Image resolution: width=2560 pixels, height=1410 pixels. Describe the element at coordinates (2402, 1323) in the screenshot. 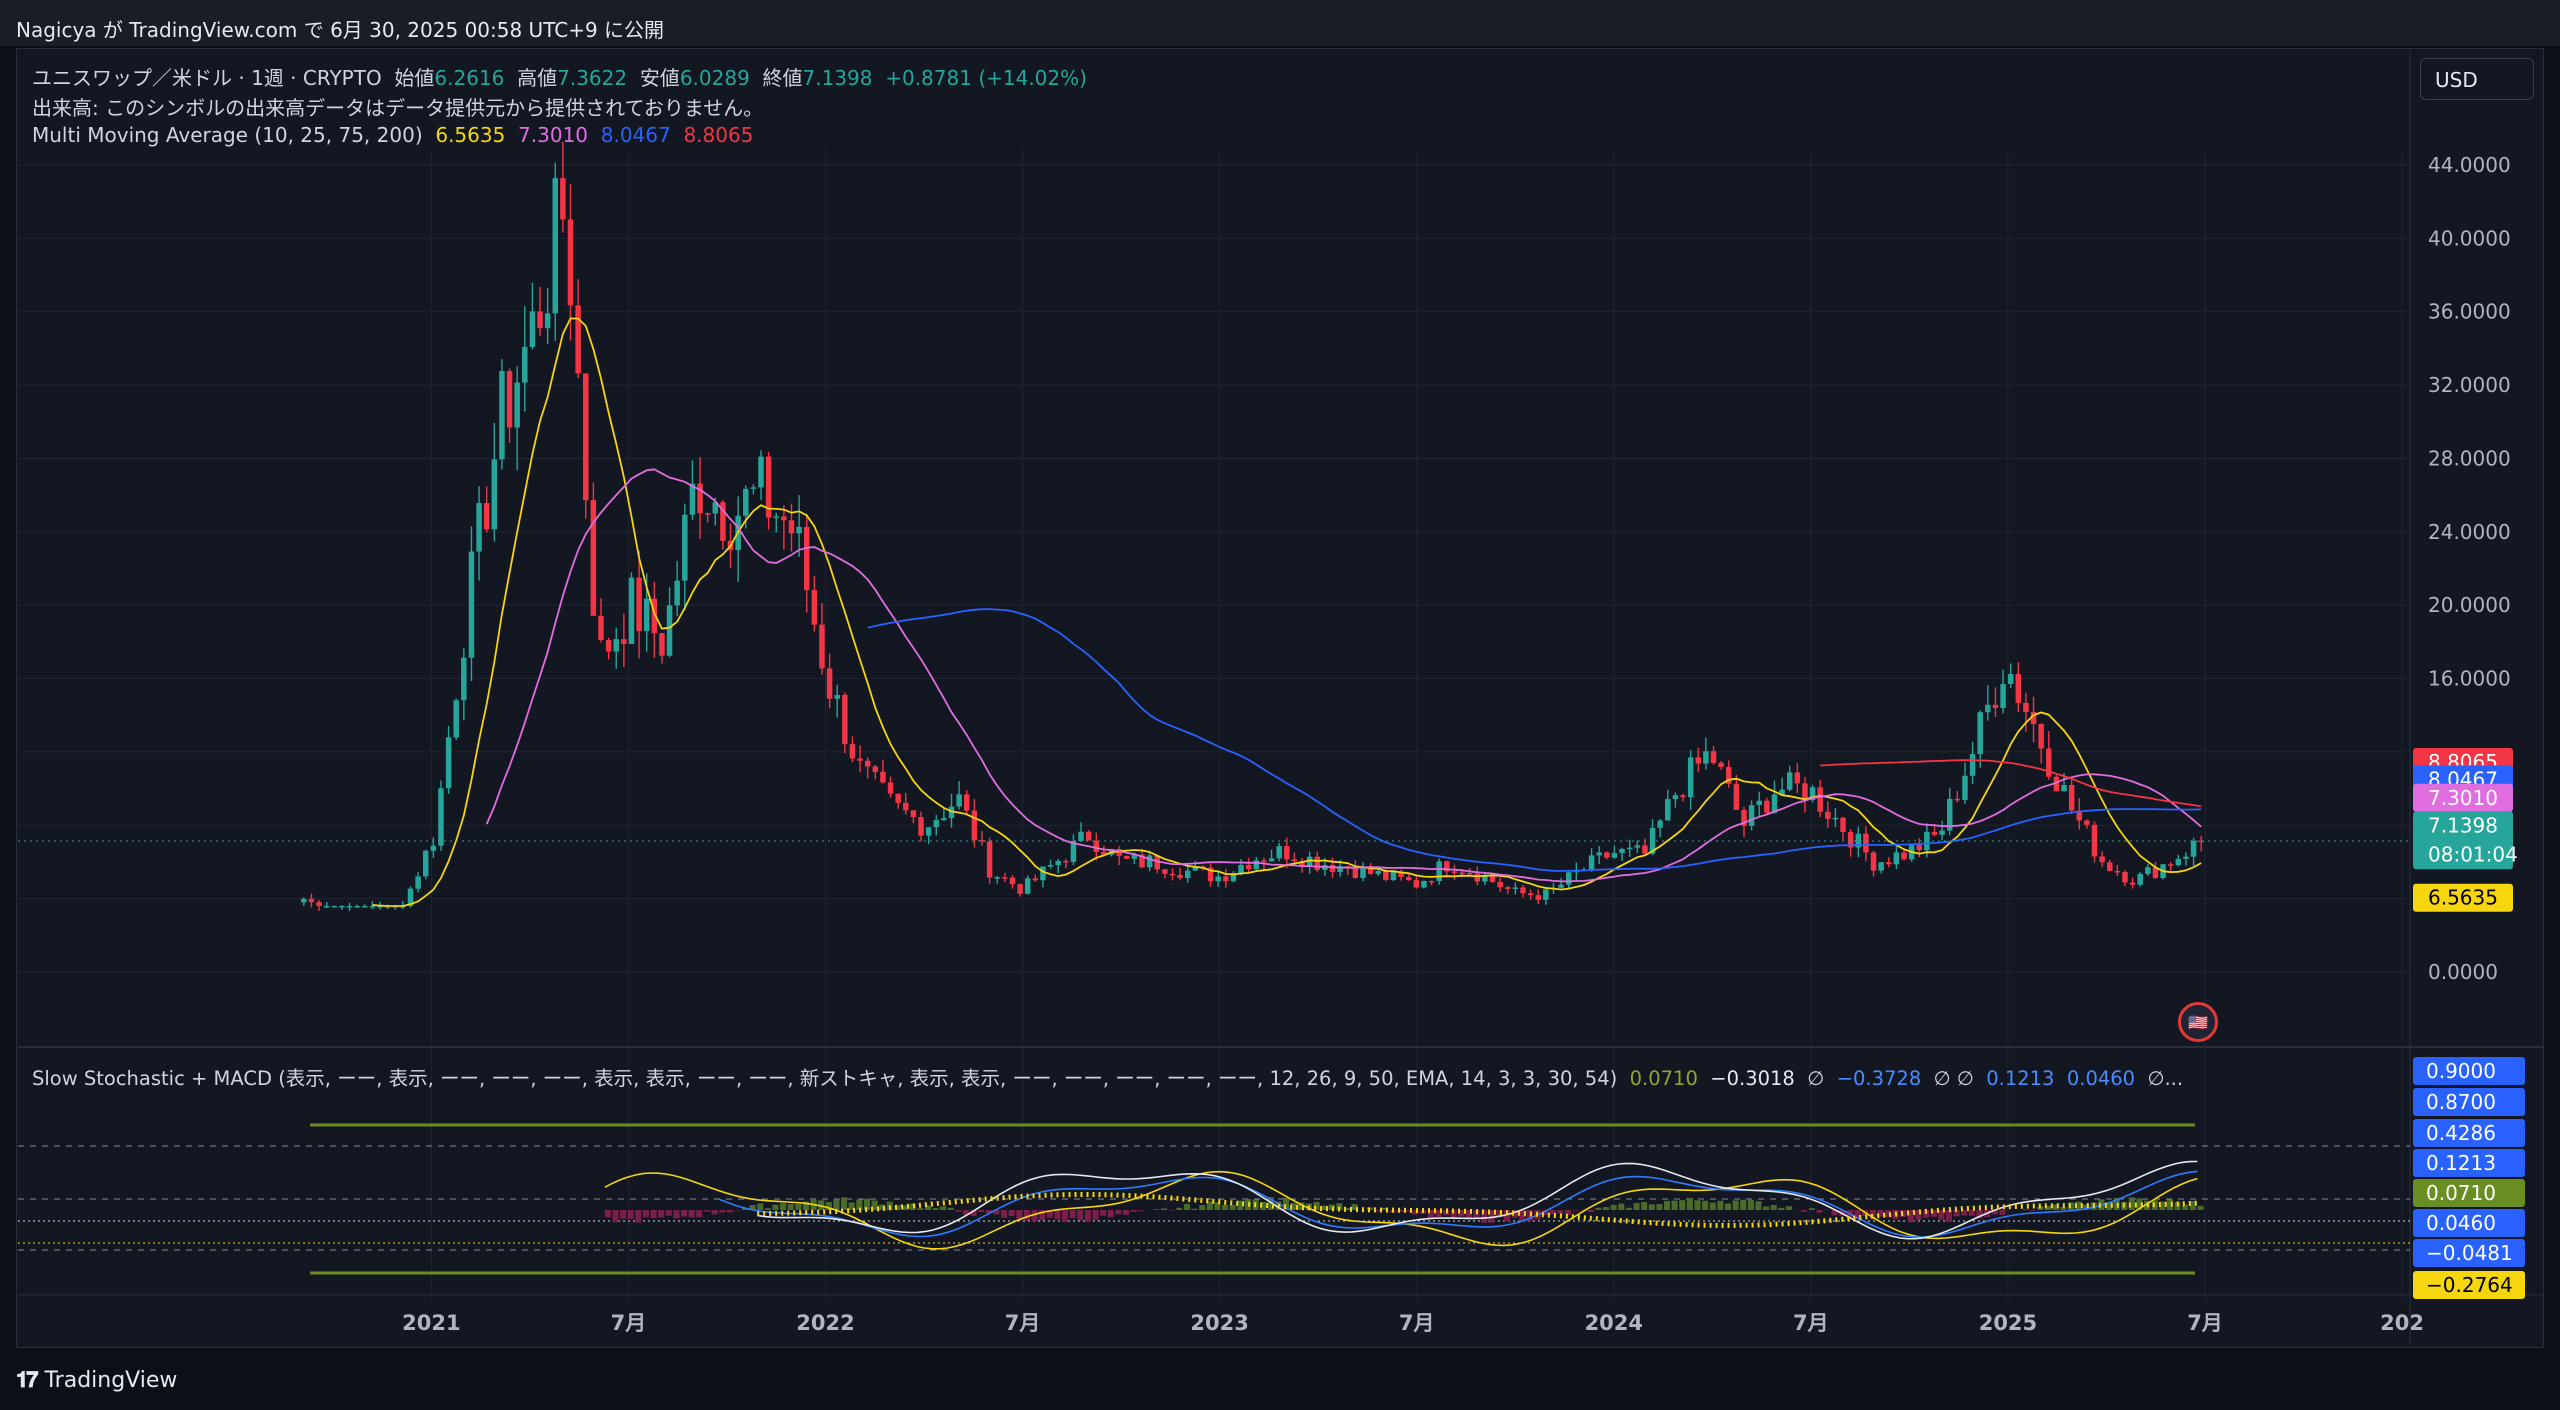

I see `time-axis-label: 202` at that location.